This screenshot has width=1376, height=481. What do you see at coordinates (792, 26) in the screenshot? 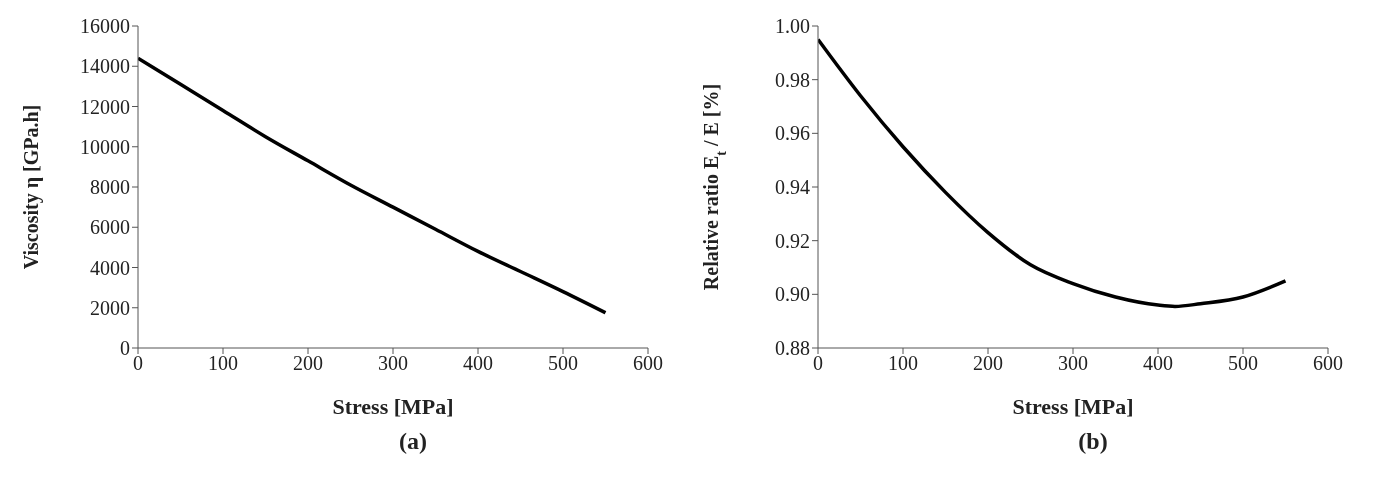
I see `y-tick-label: 1.00` at bounding box center [792, 26].